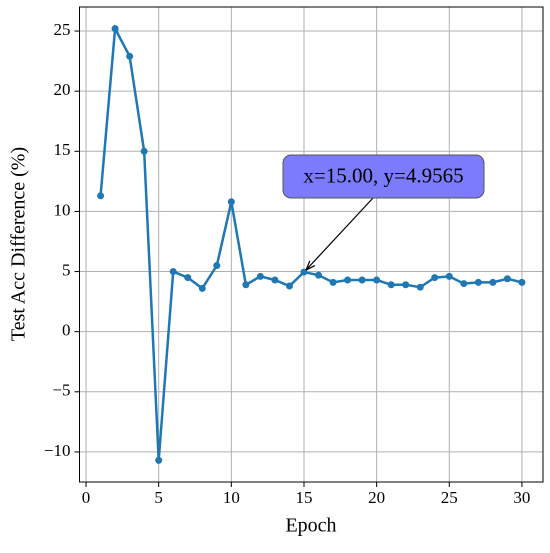  What do you see at coordinates (86, 497) in the screenshot?
I see `x-tick-label: 0` at bounding box center [86, 497].